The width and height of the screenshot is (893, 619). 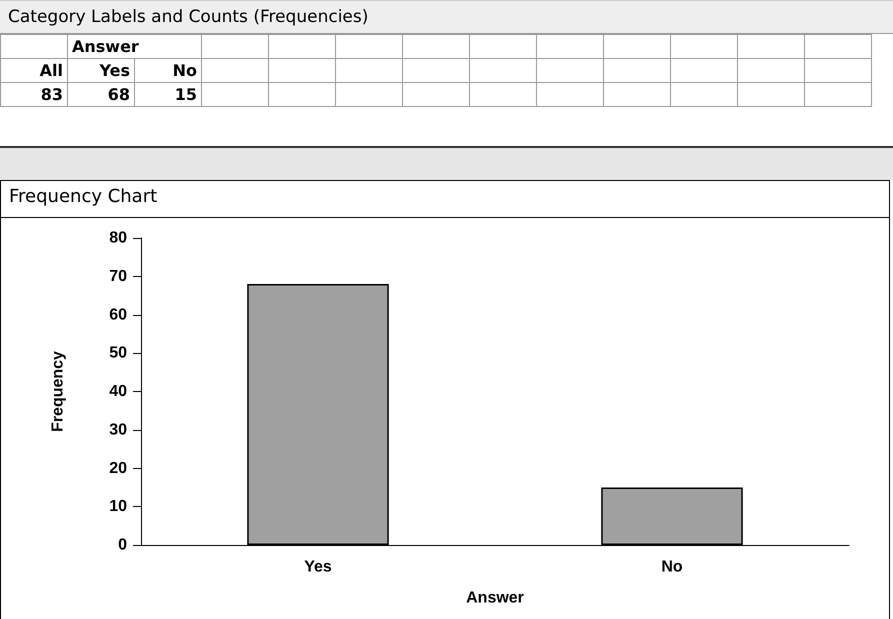 What do you see at coordinates (118, 468) in the screenshot?
I see `y-tick-label: 20` at bounding box center [118, 468].